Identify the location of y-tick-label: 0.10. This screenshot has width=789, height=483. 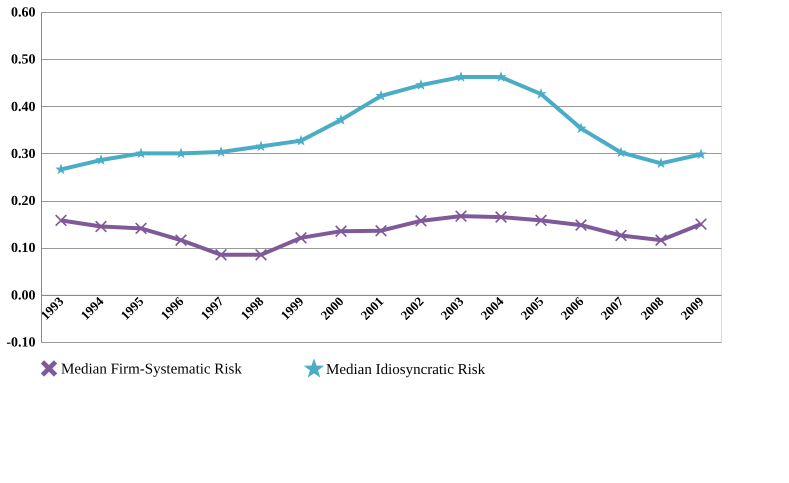
(23, 248).